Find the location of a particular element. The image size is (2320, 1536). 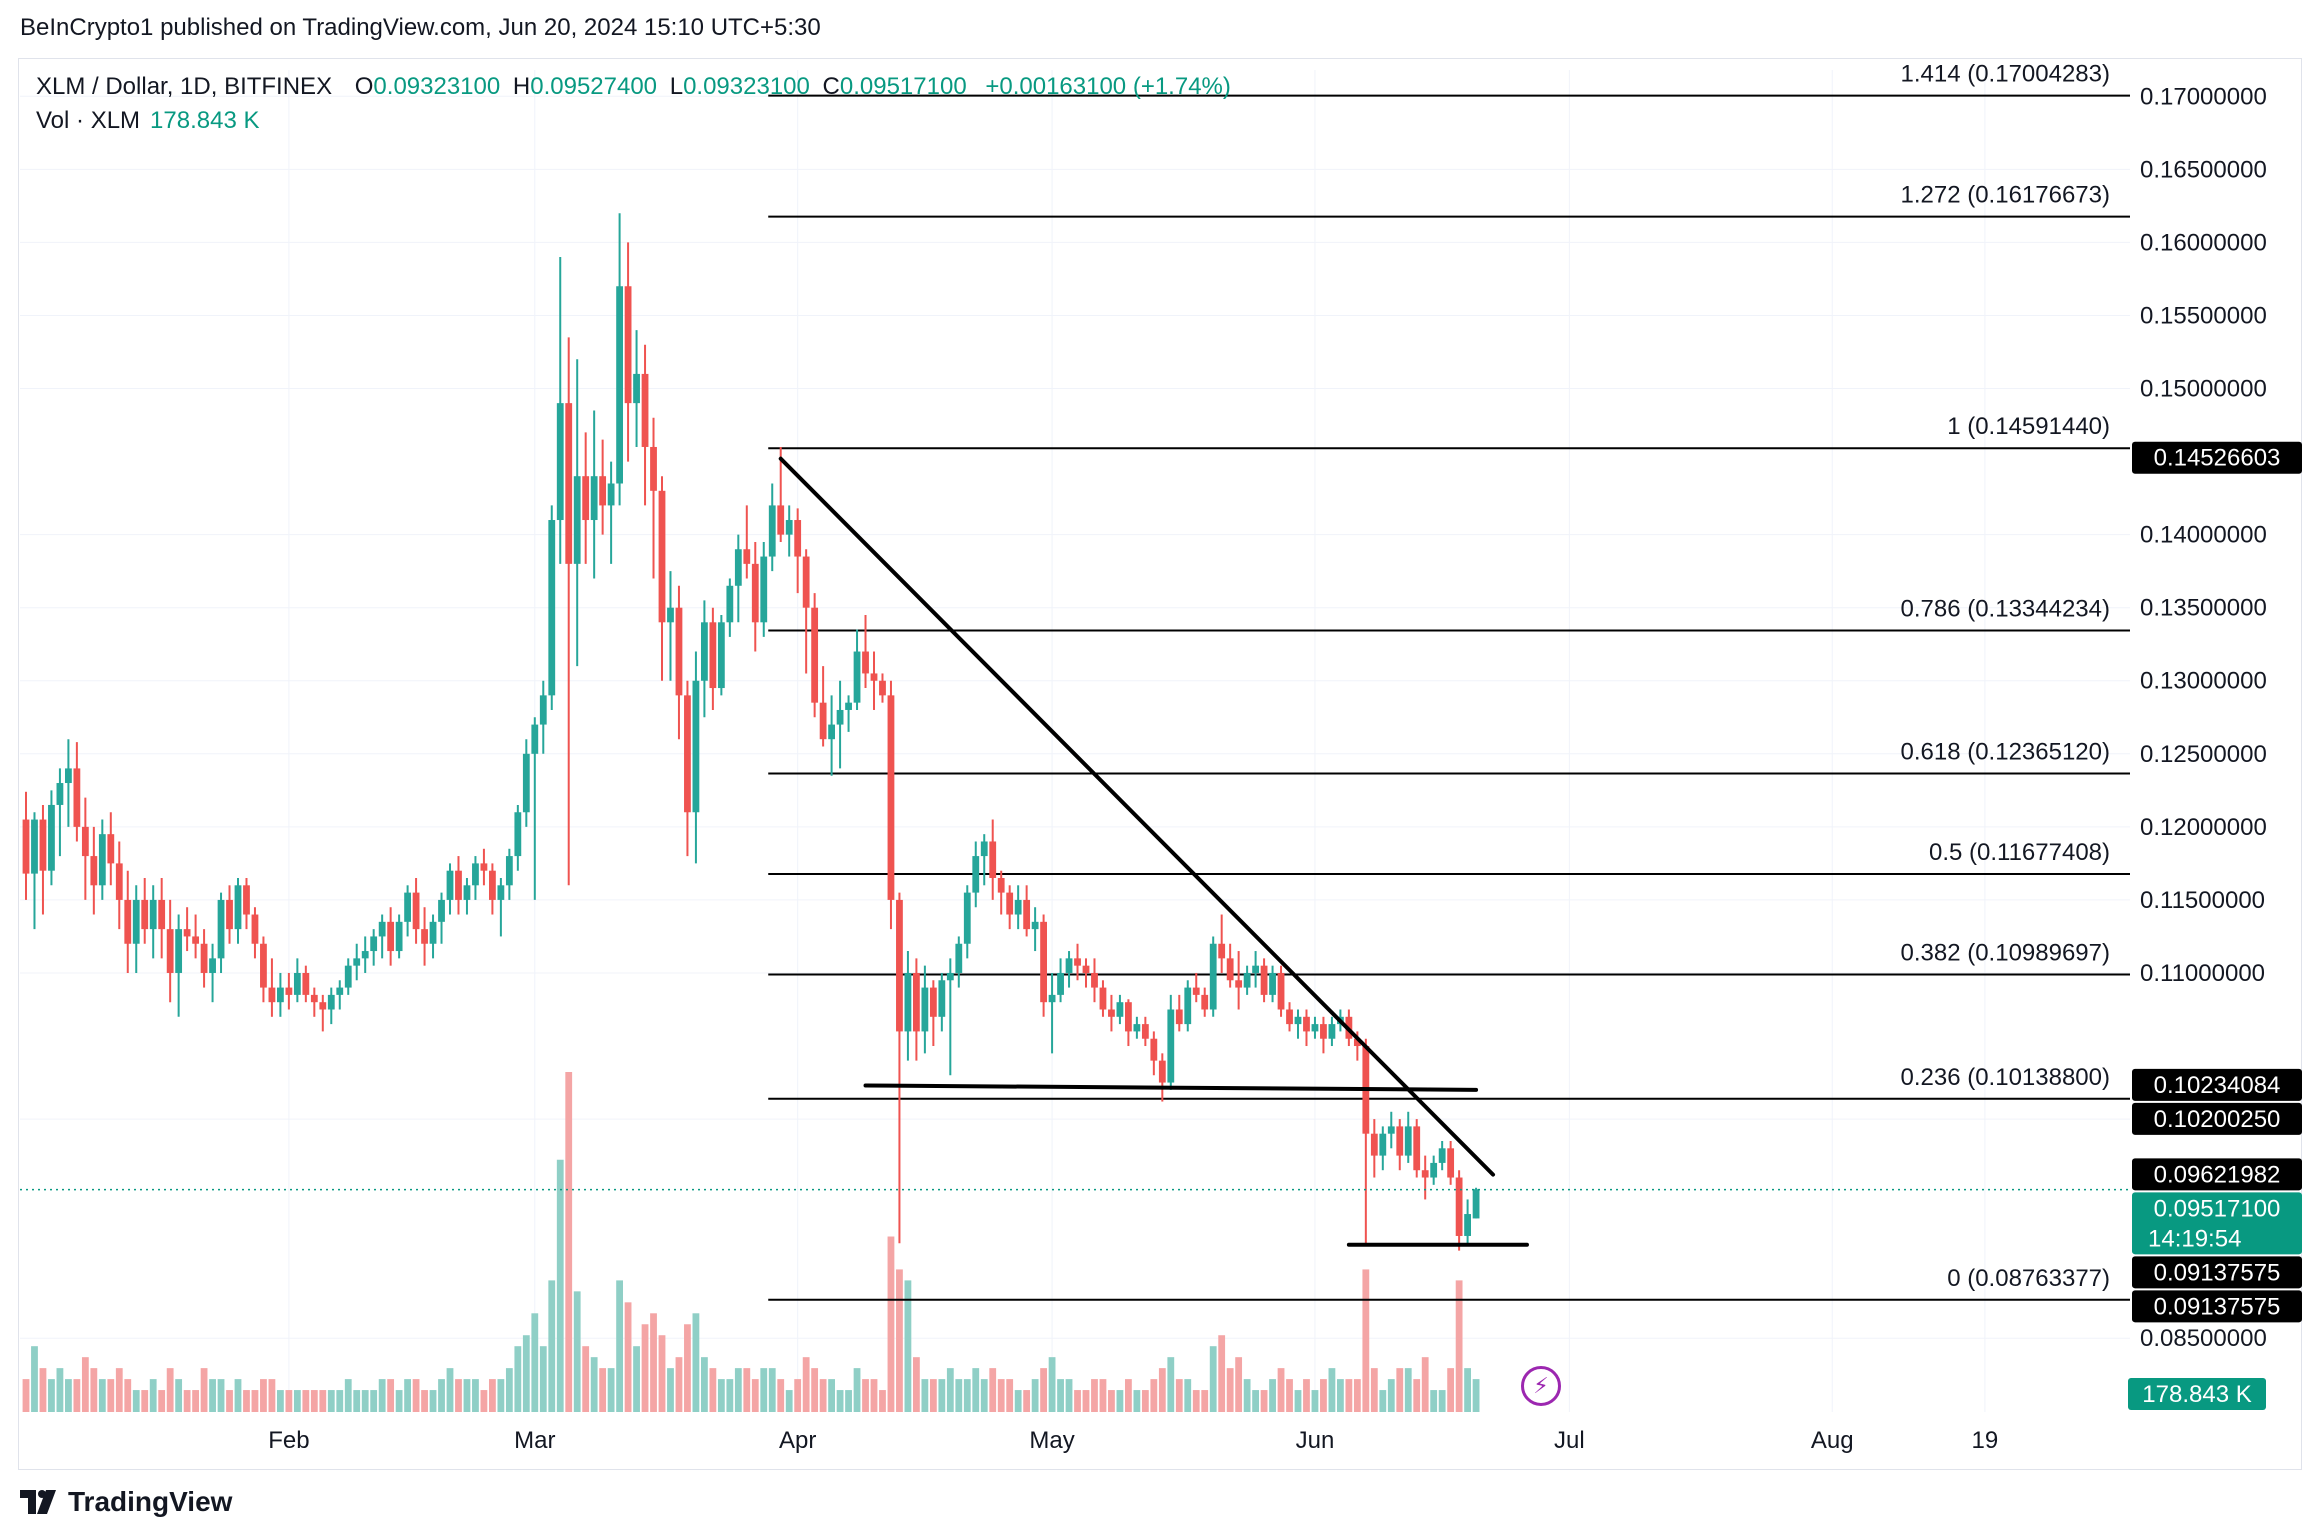

price-badge-label: 0.09517100 is located at coordinates (2217, 1208).